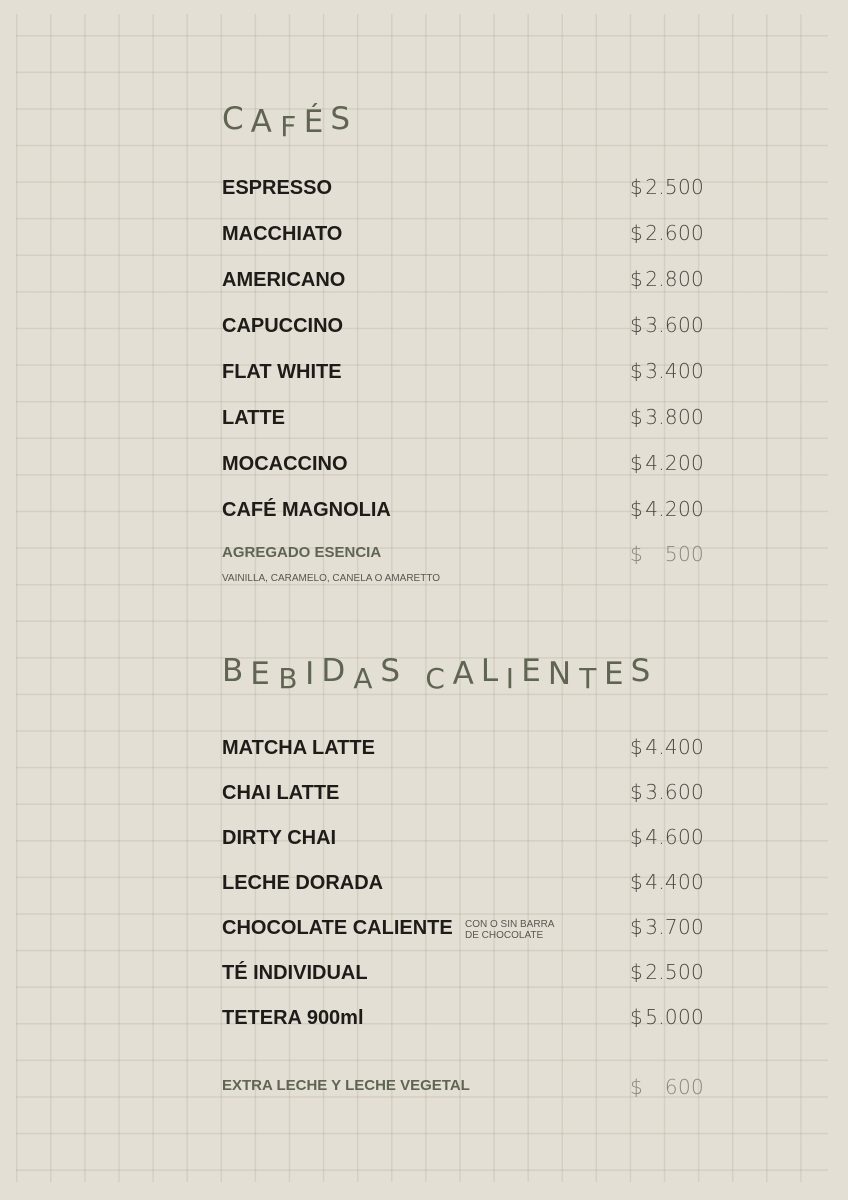 Image resolution: width=848 pixels, height=1200 pixels. I want to click on item-note: VAINILLA, CARAMELO, CANELA O AMARETTO, so click(331, 578).